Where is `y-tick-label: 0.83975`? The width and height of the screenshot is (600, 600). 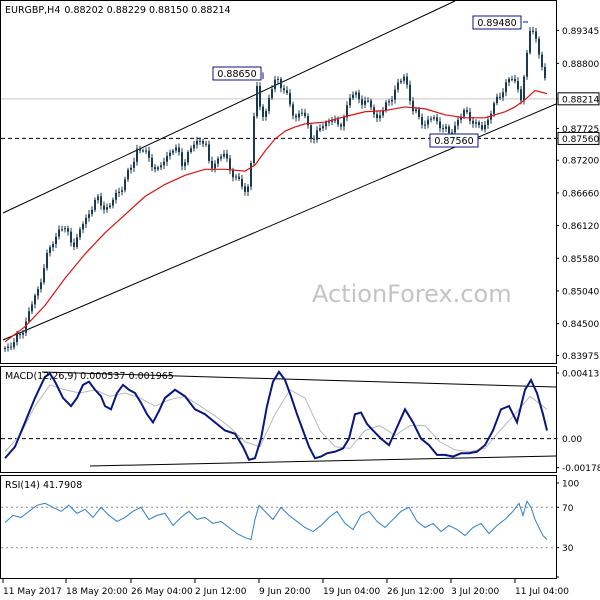 y-tick-label: 0.83975 is located at coordinates (580, 357).